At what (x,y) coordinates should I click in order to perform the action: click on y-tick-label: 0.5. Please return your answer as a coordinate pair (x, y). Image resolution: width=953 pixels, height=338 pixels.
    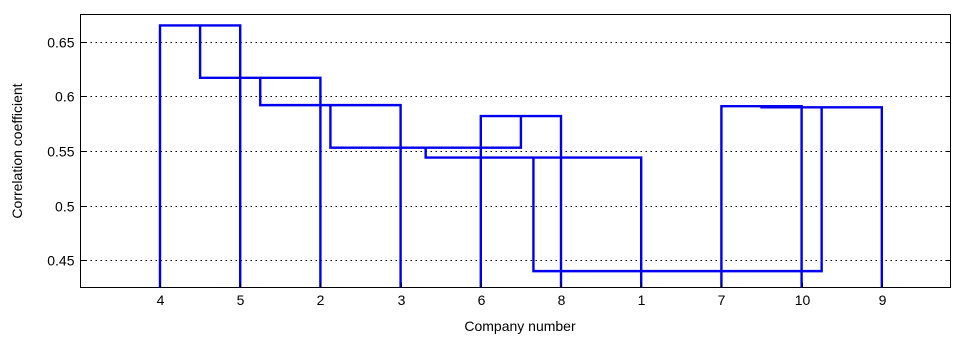
    Looking at the image, I should click on (65, 207).